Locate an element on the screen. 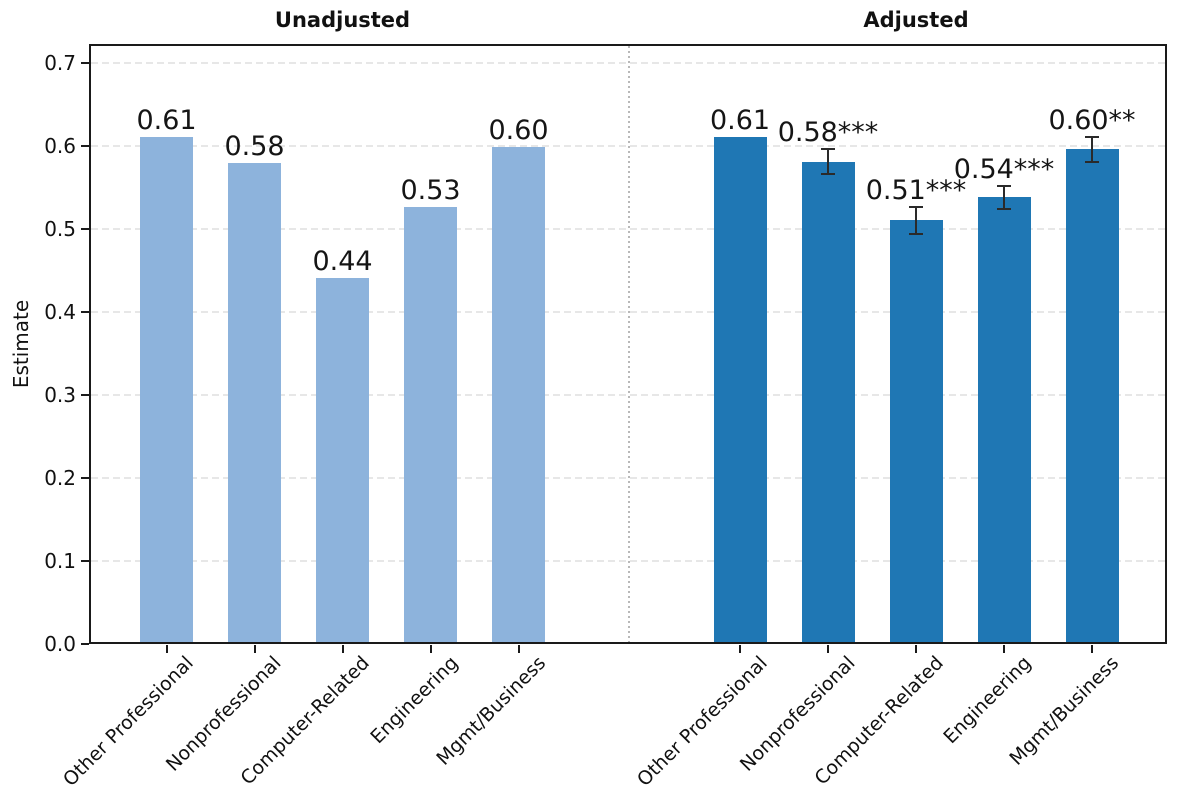  bar-value-label: 0.44 is located at coordinates (342, 261).